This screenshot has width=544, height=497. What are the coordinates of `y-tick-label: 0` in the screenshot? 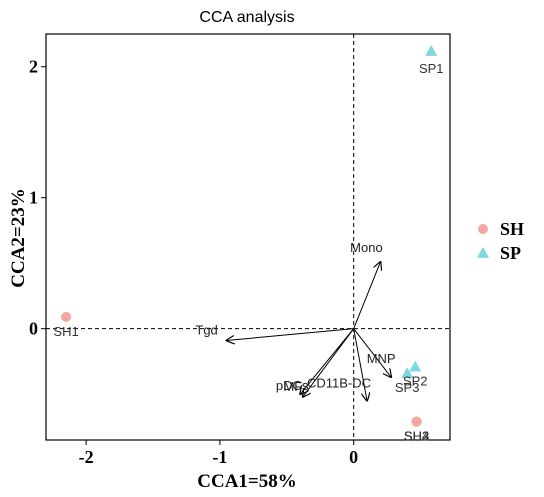 It's located at (33, 329).